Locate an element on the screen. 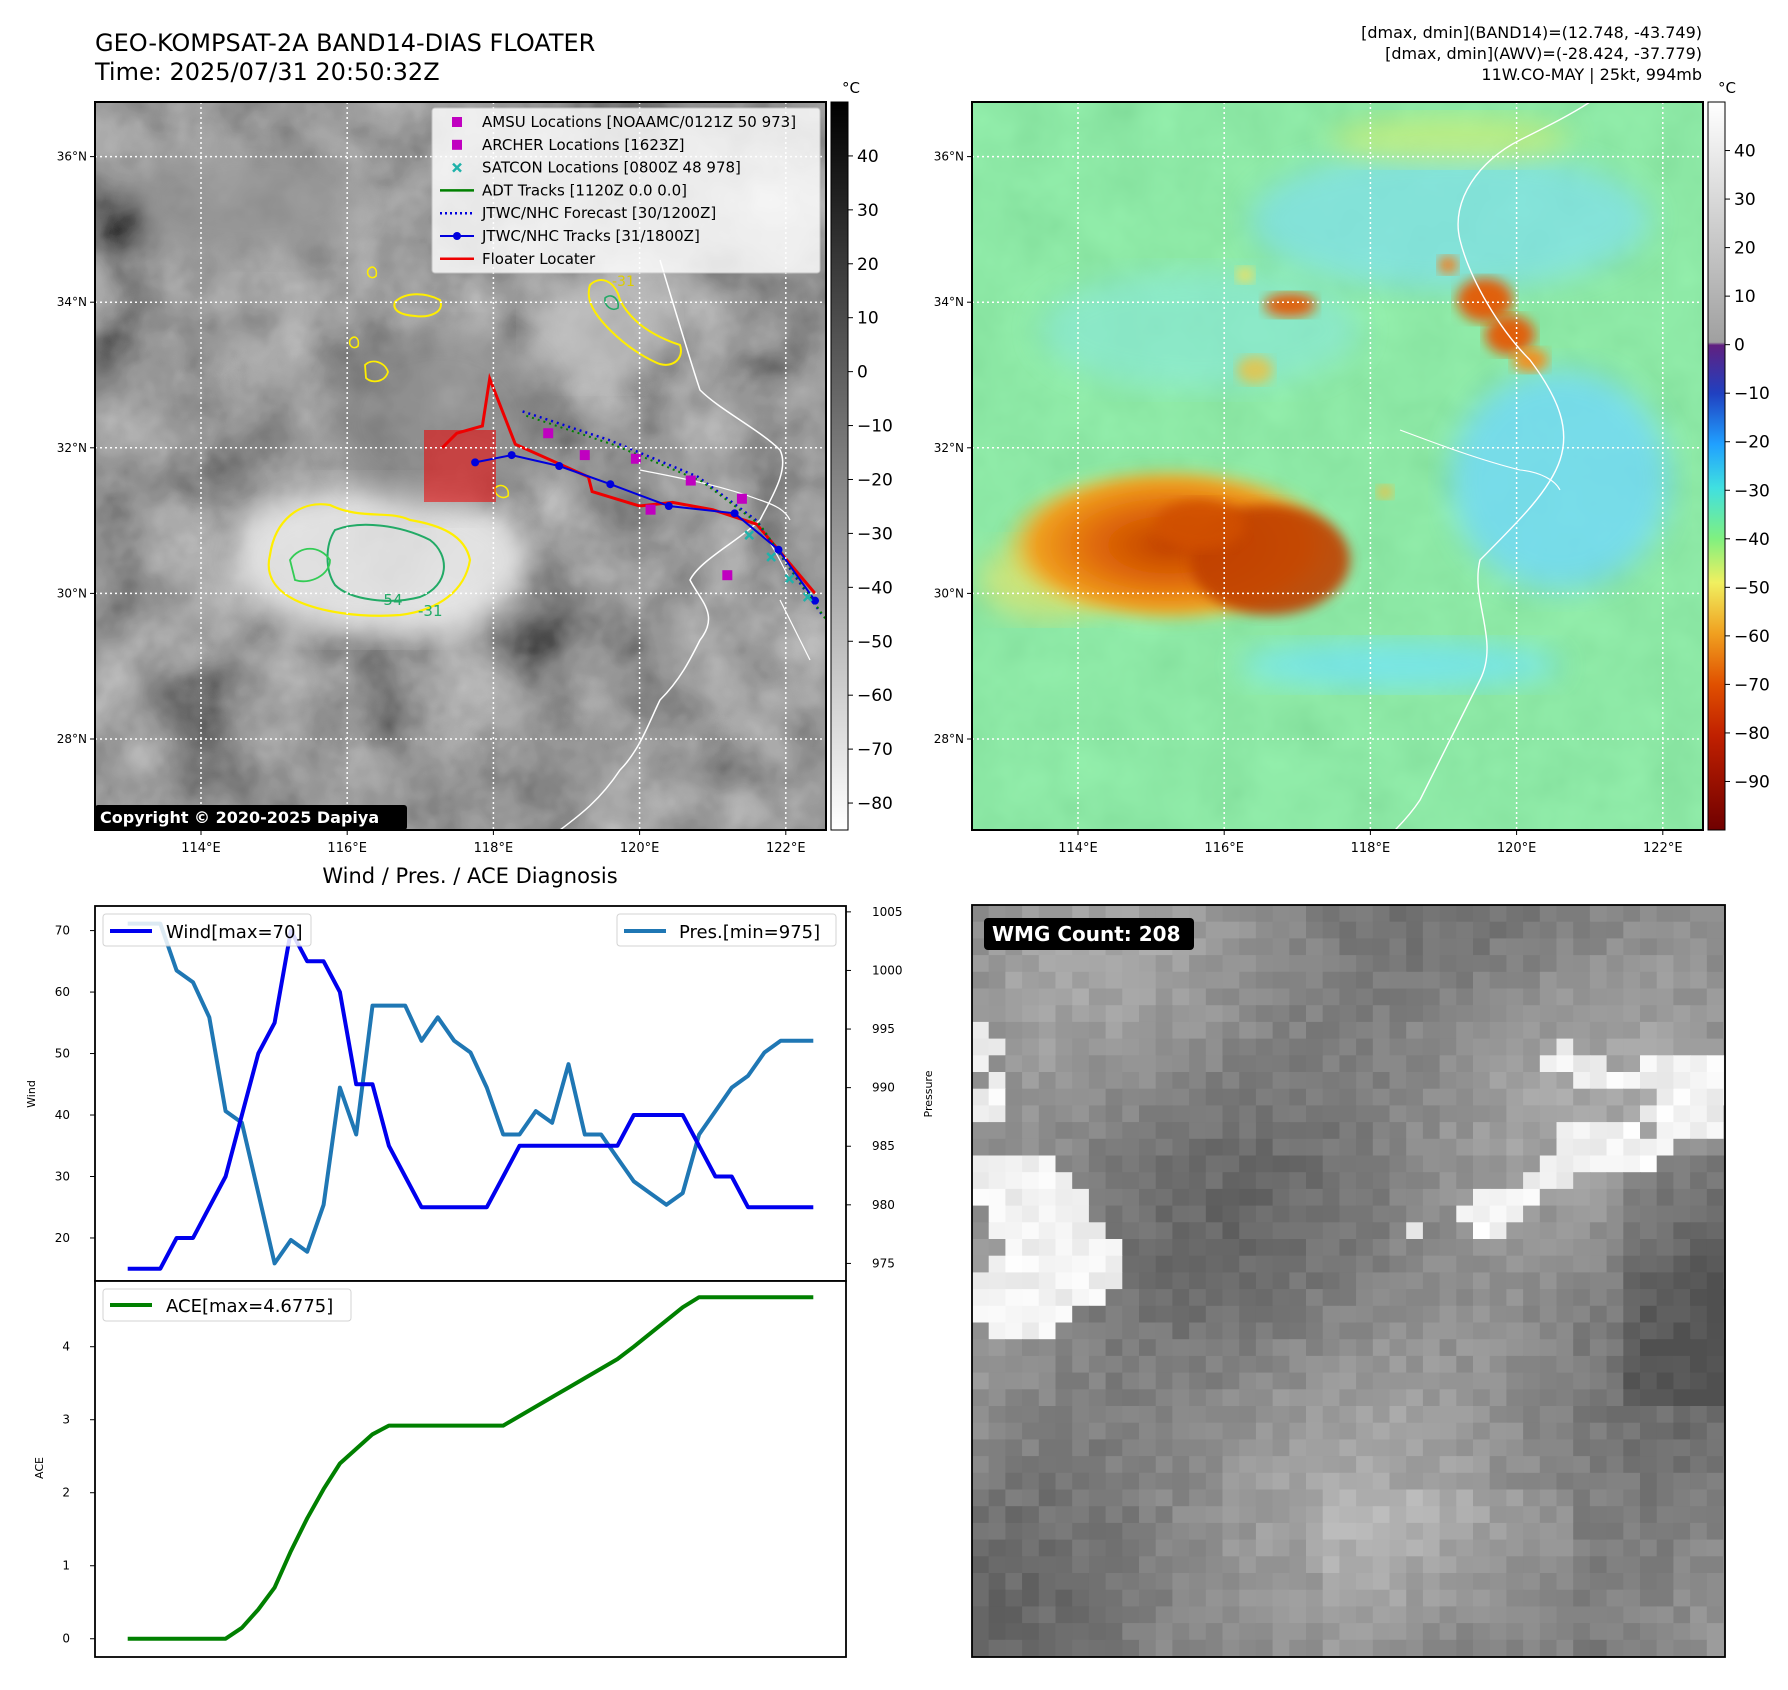 Image resolution: width=1788 pixels, height=1690 pixels. ace-series-line is located at coordinates (470, 1468).